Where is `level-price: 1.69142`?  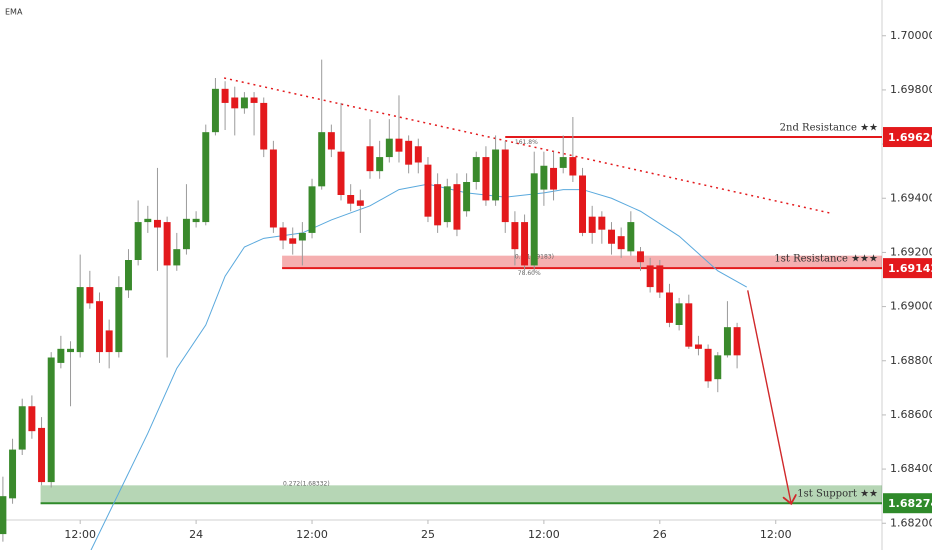 level-price: 1.69142 is located at coordinates (910, 268).